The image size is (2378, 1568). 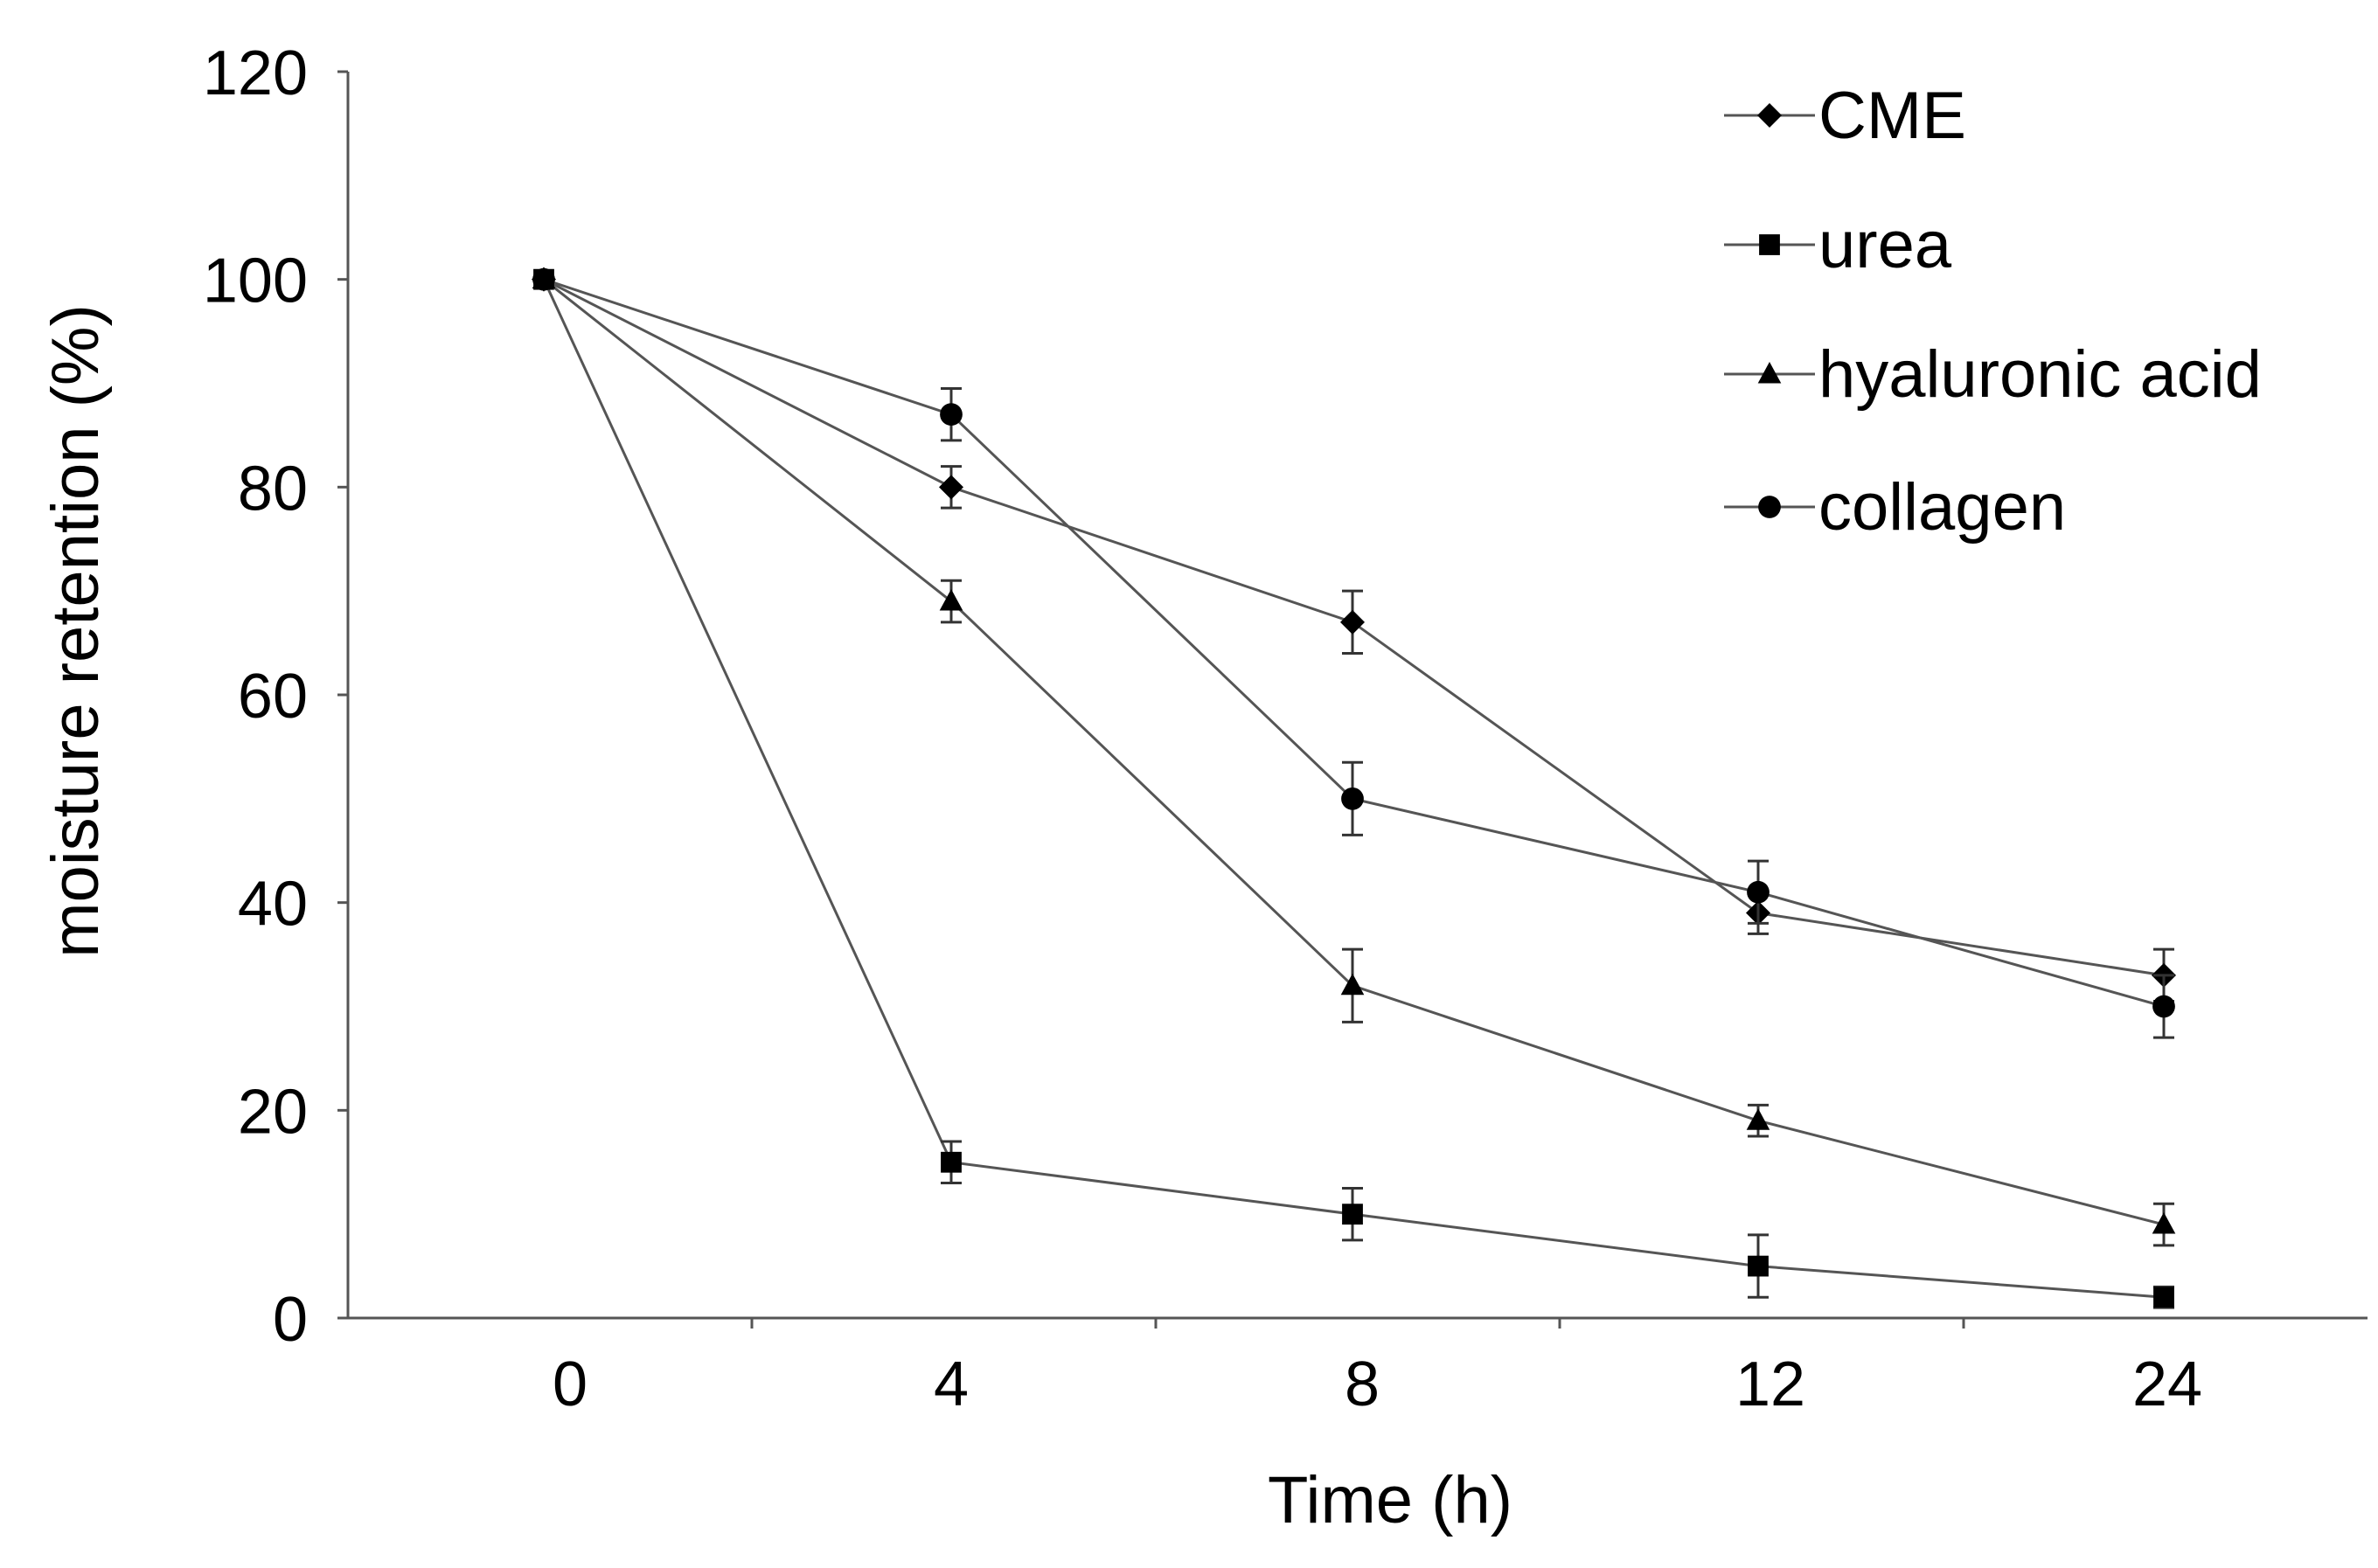 What do you see at coordinates (2167, 1384) in the screenshot?
I see `x-tick-label: 24` at bounding box center [2167, 1384].